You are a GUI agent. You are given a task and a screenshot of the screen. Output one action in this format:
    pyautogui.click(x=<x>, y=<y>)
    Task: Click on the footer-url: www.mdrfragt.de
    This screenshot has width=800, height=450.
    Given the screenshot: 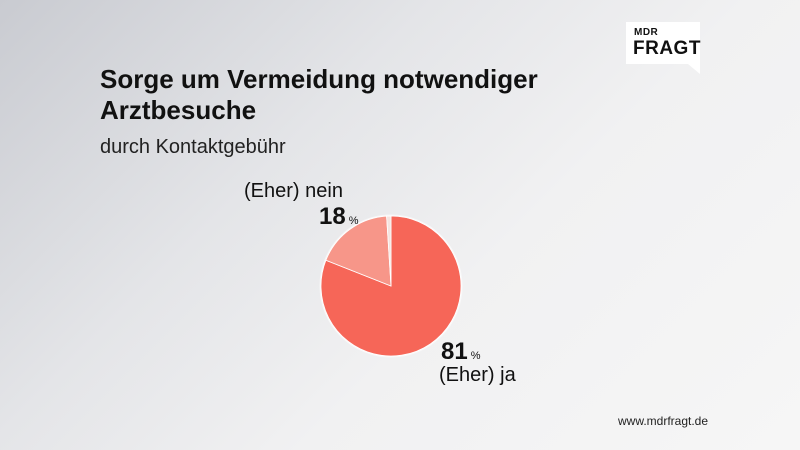 What is the action you would take?
    pyautogui.click(x=663, y=421)
    